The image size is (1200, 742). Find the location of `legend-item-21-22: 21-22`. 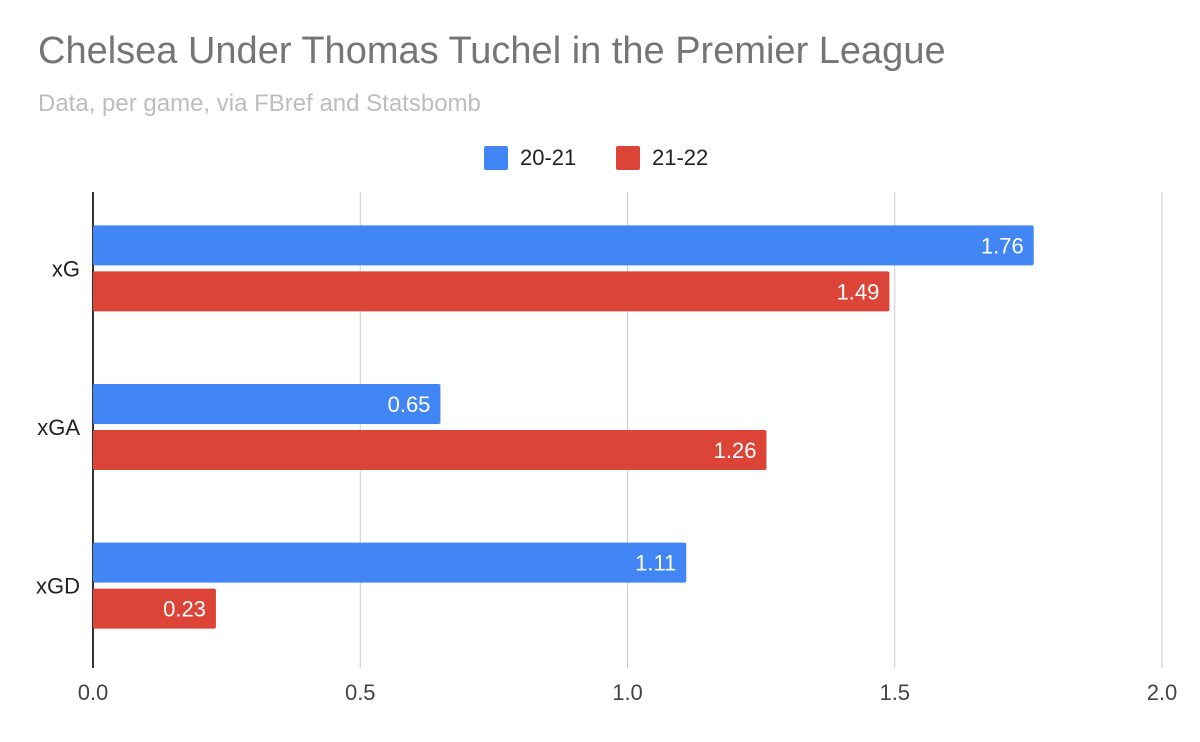

legend-item-21-22: 21-22 is located at coordinates (662, 158).